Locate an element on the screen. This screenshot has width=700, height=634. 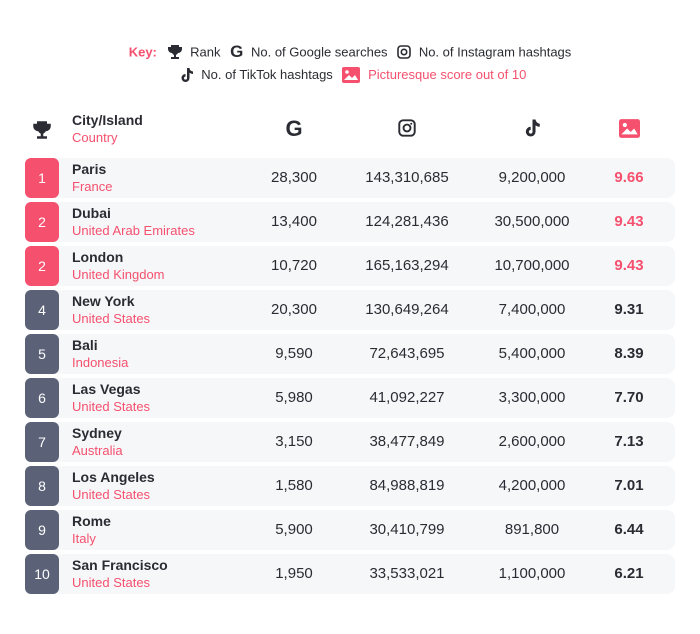
picture-icon is located at coordinates (351, 74).